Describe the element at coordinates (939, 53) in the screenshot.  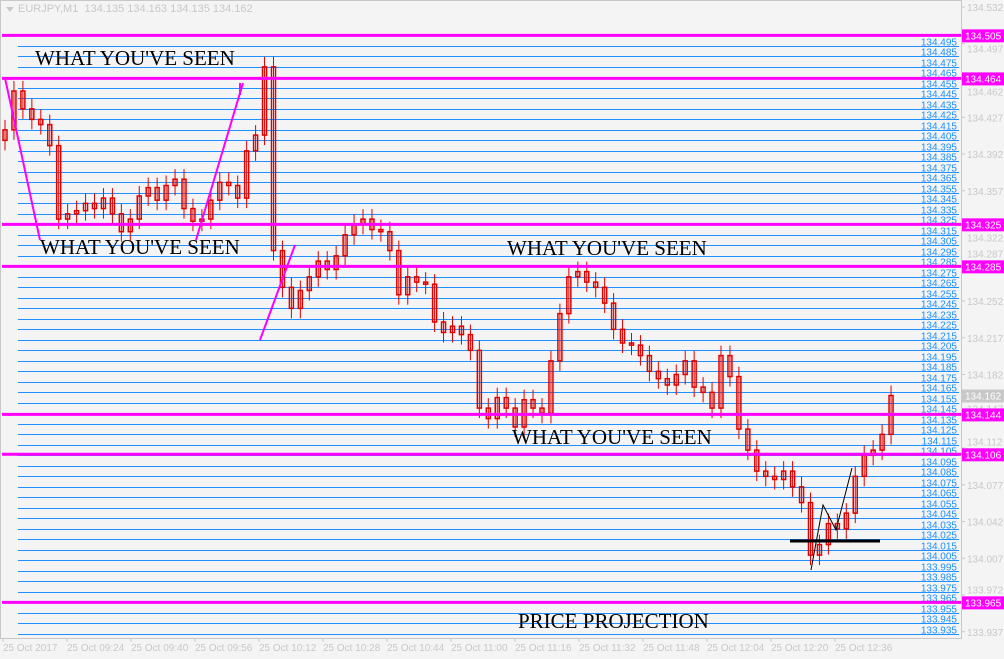
I see `grid-level-label: 134.485` at that location.